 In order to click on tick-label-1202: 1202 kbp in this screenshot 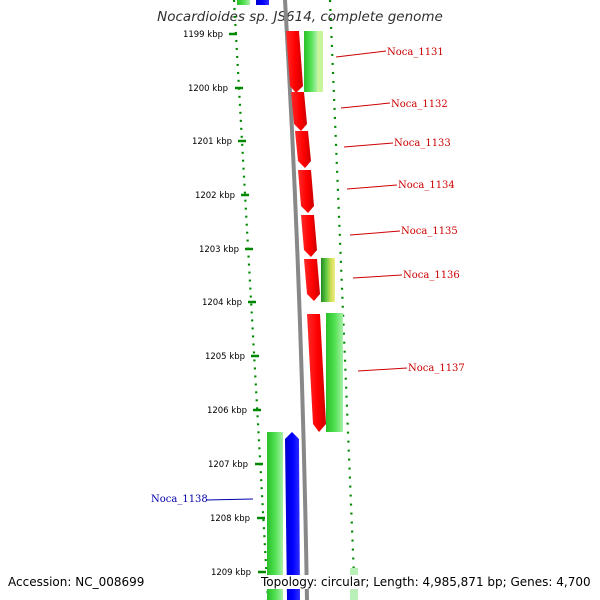, I will do `click(215, 196)`.